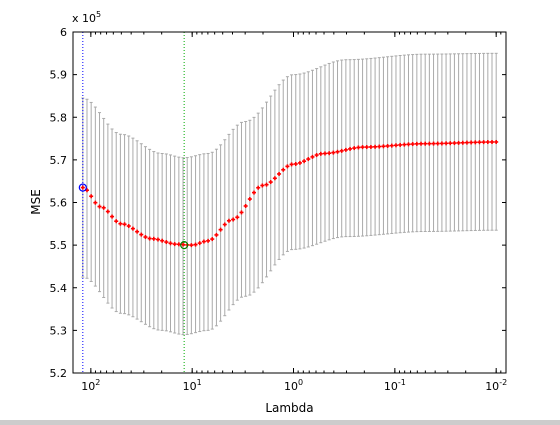  What do you see at coordinates (300, 382) in the screenshot?
I see `x-tick-exponent: 0` at bounding box center [300, 382].